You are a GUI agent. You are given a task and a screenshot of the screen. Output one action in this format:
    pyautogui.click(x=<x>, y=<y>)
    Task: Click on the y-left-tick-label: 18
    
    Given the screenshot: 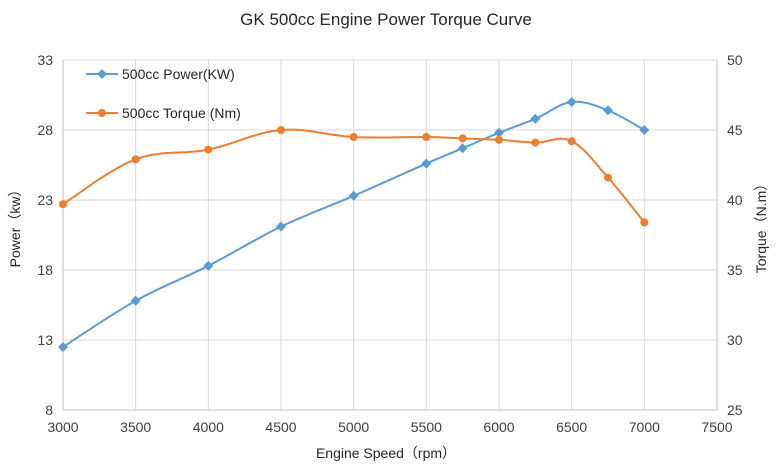 What is the action you would take?
    pyautogui.click(x=45, y=270)
    